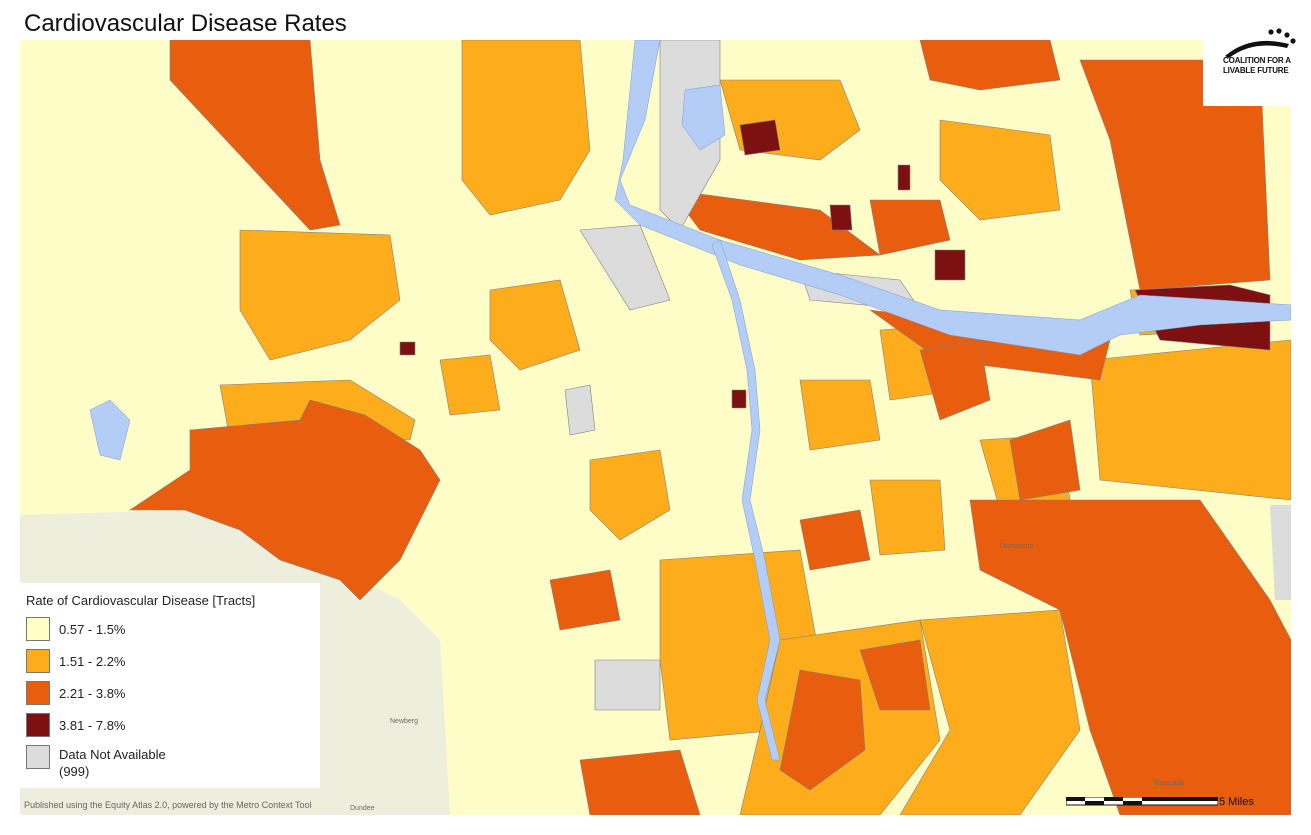  What do you see at coordinates (141, 600) in the screenshot?
I see `legend-title: Rate of Cardiovascular Disease [Tracts]` at bounding box center [141, 600].